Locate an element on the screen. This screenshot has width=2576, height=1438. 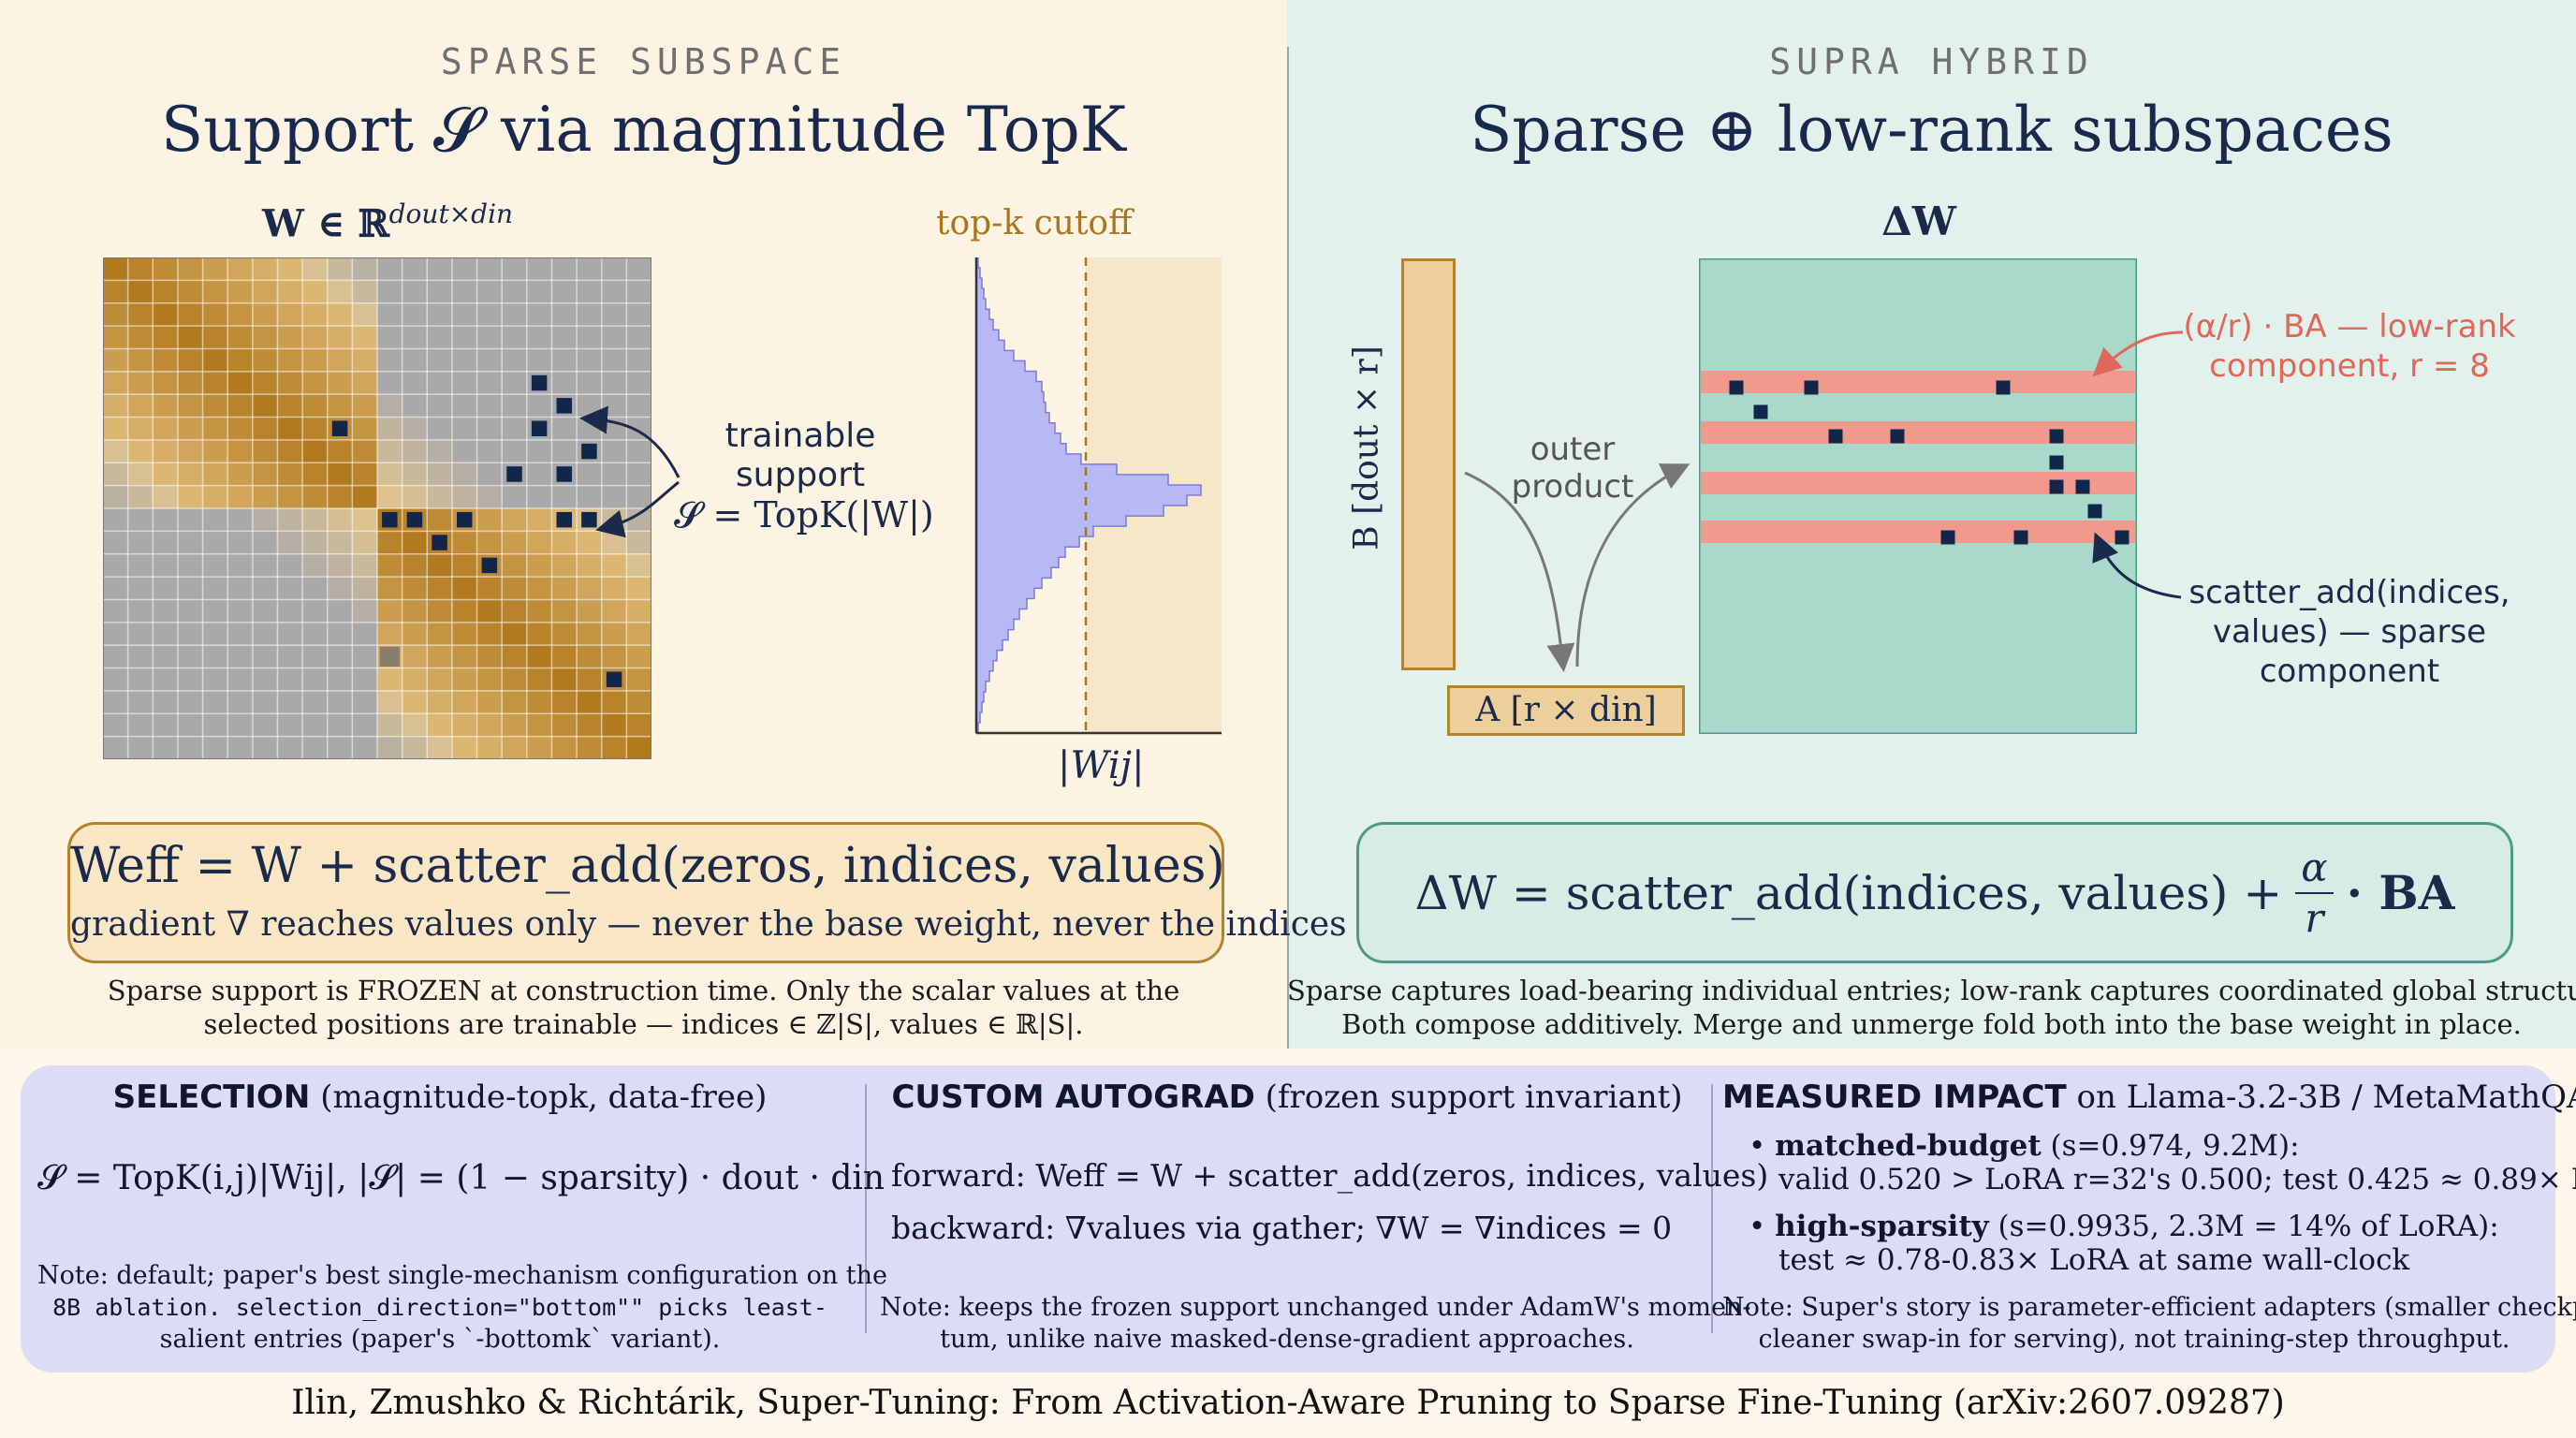
left-title: Support 𝓢 via magnitude TopK is located at coordinates (643, 130).